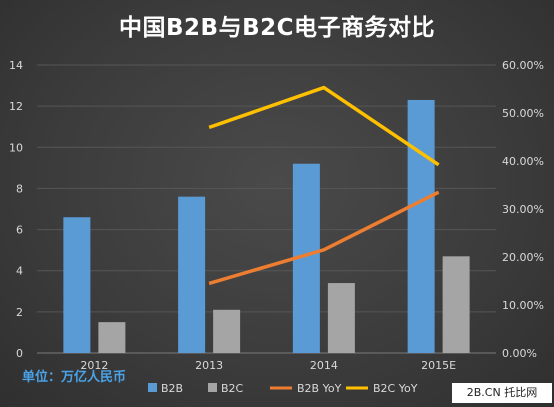  What do you see at coordinates (19, 230) in the screenshot?
I see `y-left-tick-label: 6` at bounding box center [19, 230].